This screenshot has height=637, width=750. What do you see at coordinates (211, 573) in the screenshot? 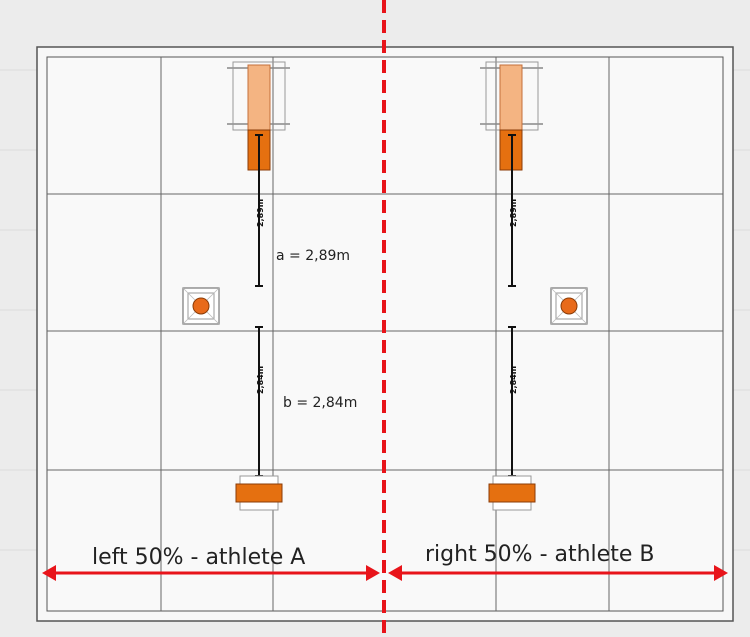
I see `left-zone-arrow` at bounding box center [211, 573].